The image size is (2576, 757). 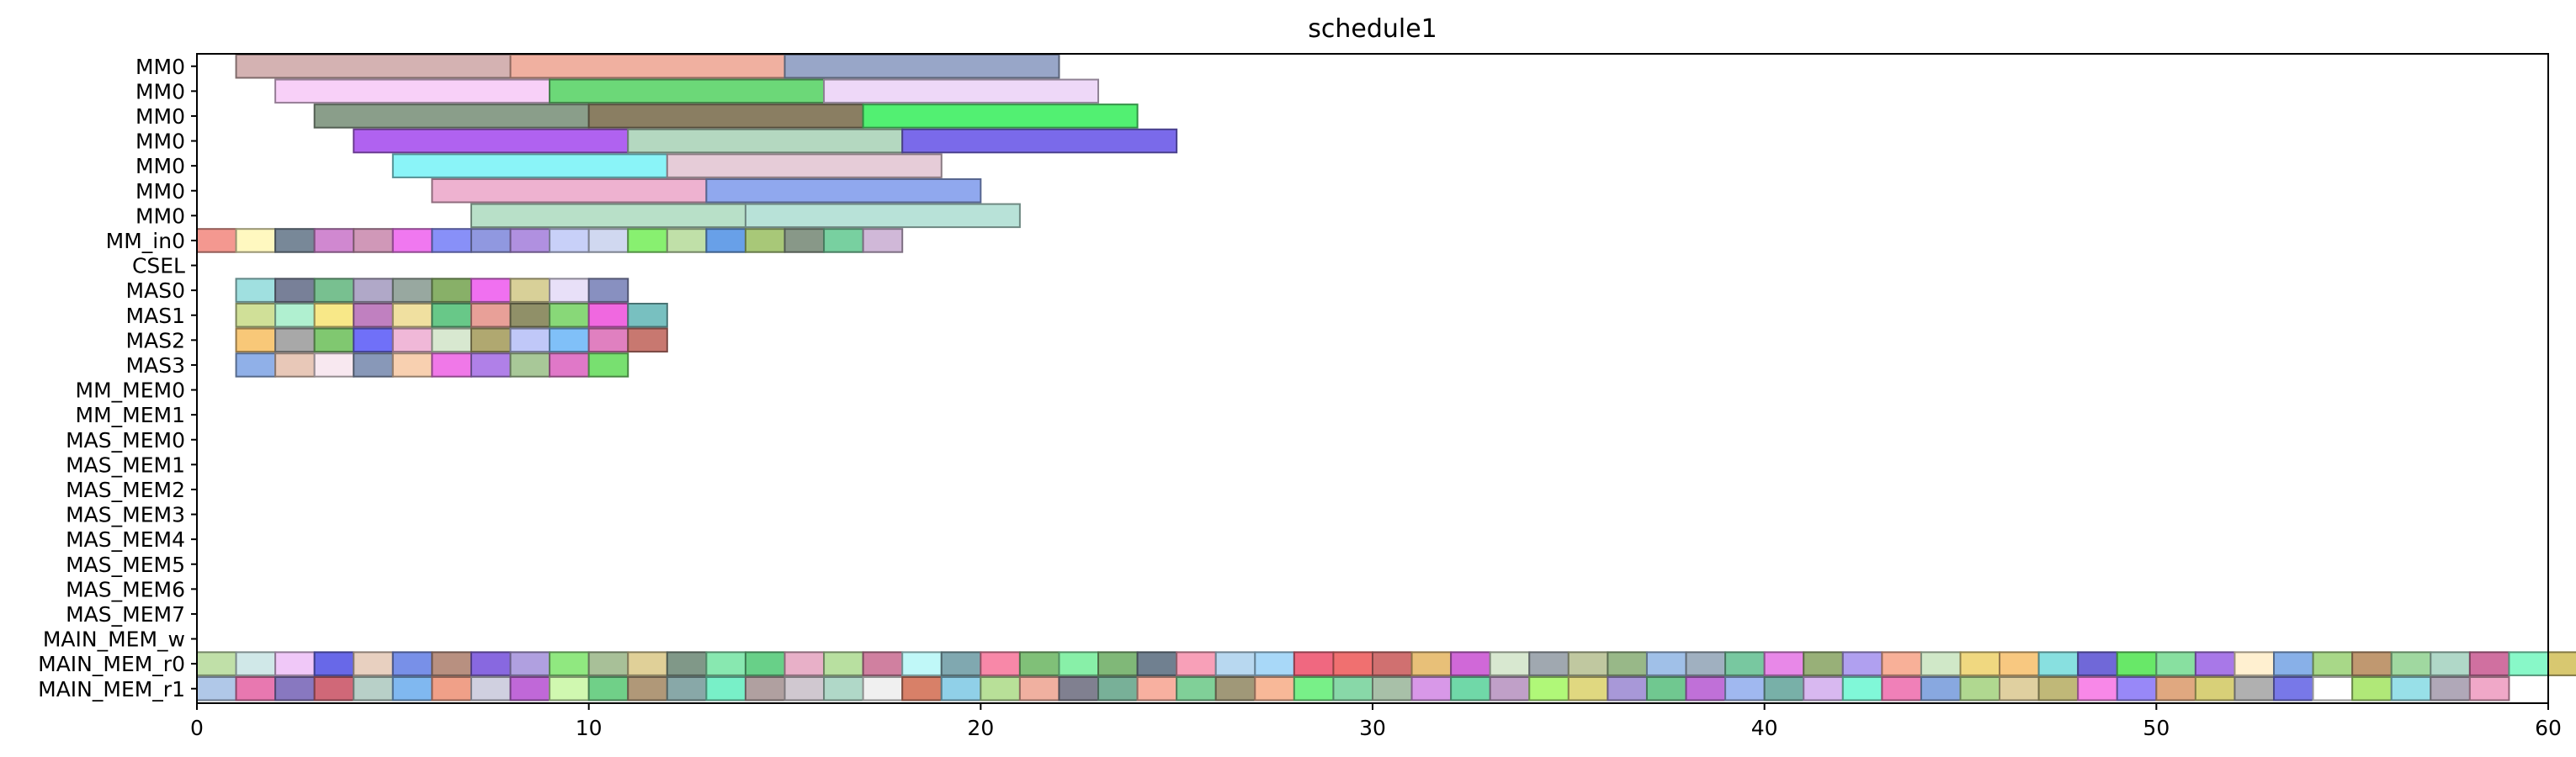 What do you see at coordinates (155, 340) in the screenshot?
I see `y-tick-label: MAS2` at bounding box center [155, 340].